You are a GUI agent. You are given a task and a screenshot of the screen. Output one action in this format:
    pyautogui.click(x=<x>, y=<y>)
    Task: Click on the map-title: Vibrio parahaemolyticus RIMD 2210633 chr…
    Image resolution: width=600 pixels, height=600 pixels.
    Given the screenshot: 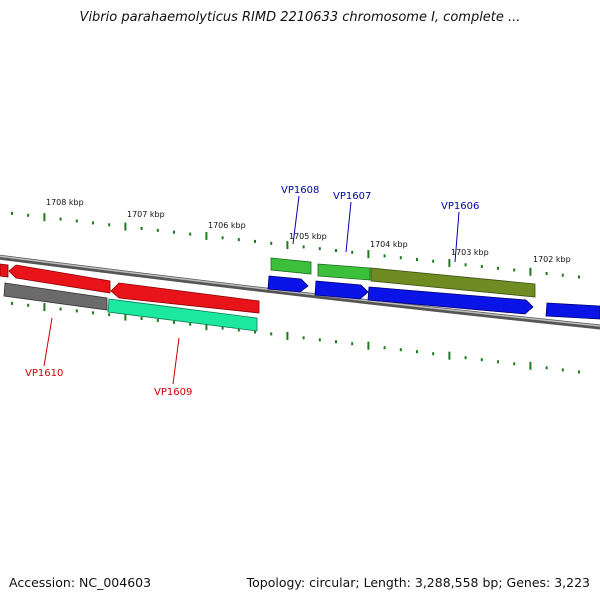 What is the action you would take?
    pyautogui.click(x=300, y=17)
    